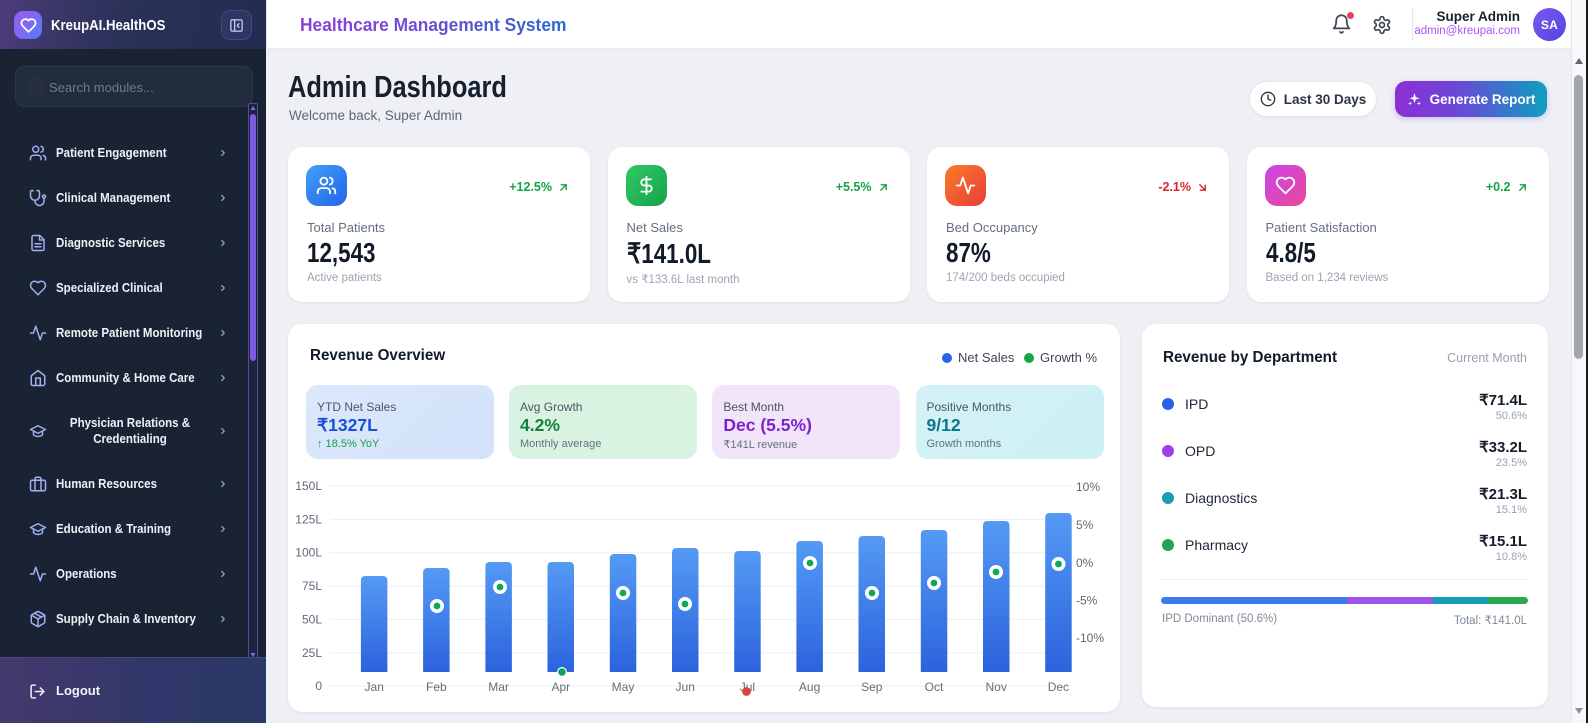  I want to click on svg-text: Apr, so click(560, 687).